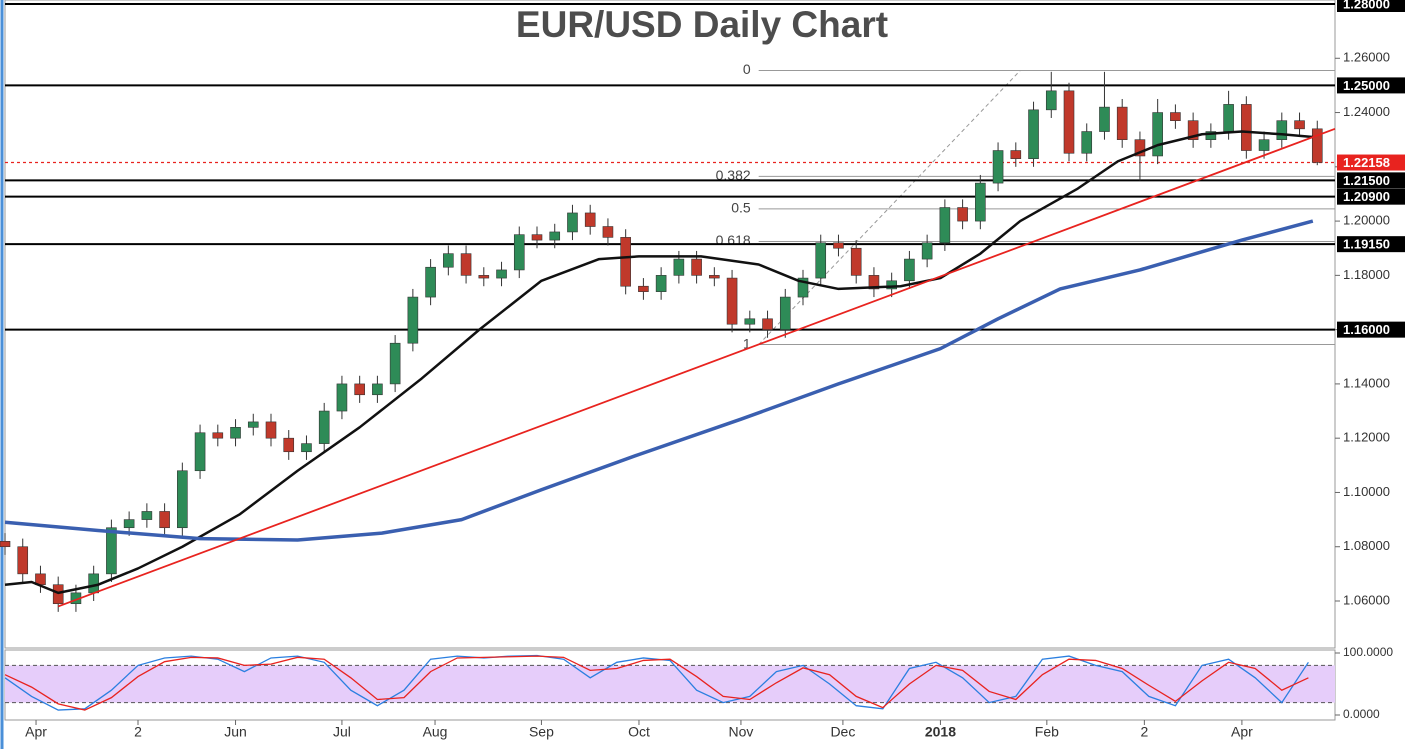 The image size is (1408, 749). I want to click on level-tag-label: 1.19150, so click(1366, 244).